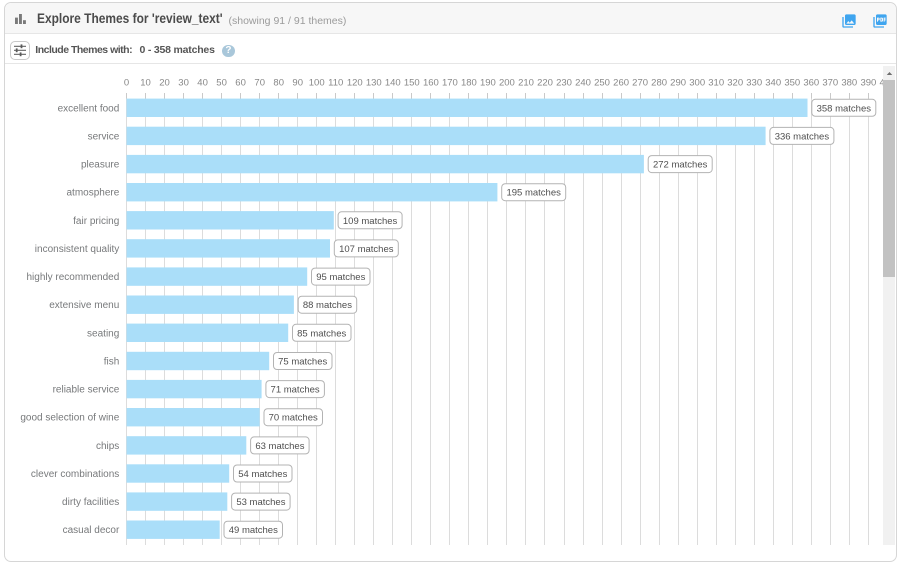  Describe the element at coordinates (844, 108) in the screenshot. I see `svg-text: 358 matches` at that location.